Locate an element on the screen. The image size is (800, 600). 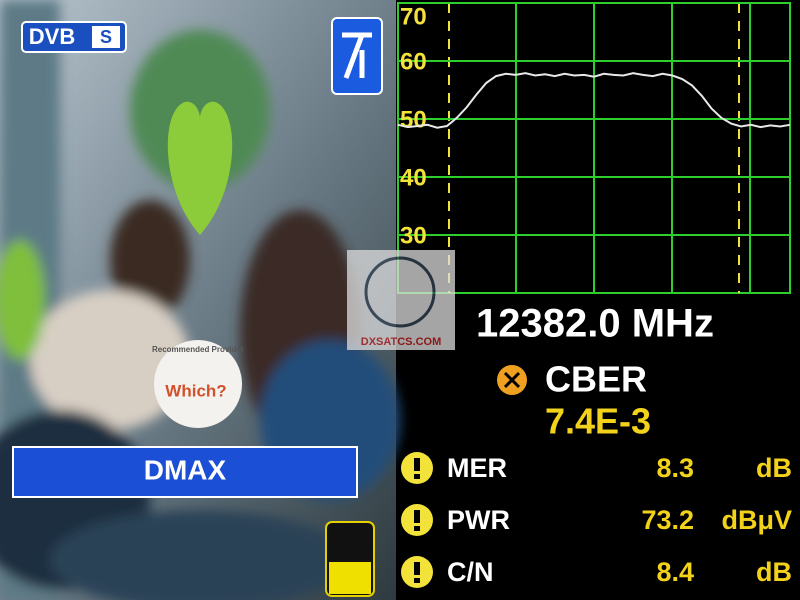
watermark-ring is located at coordinates (400, 292).